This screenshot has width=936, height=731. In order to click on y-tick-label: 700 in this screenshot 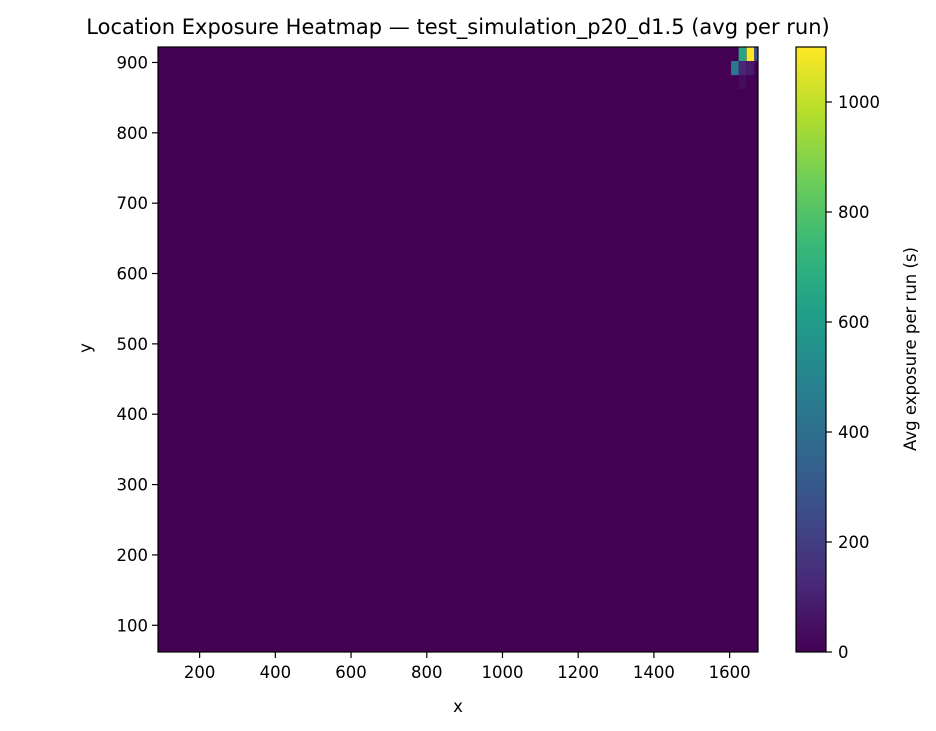, I will do `click(133, 203)`.